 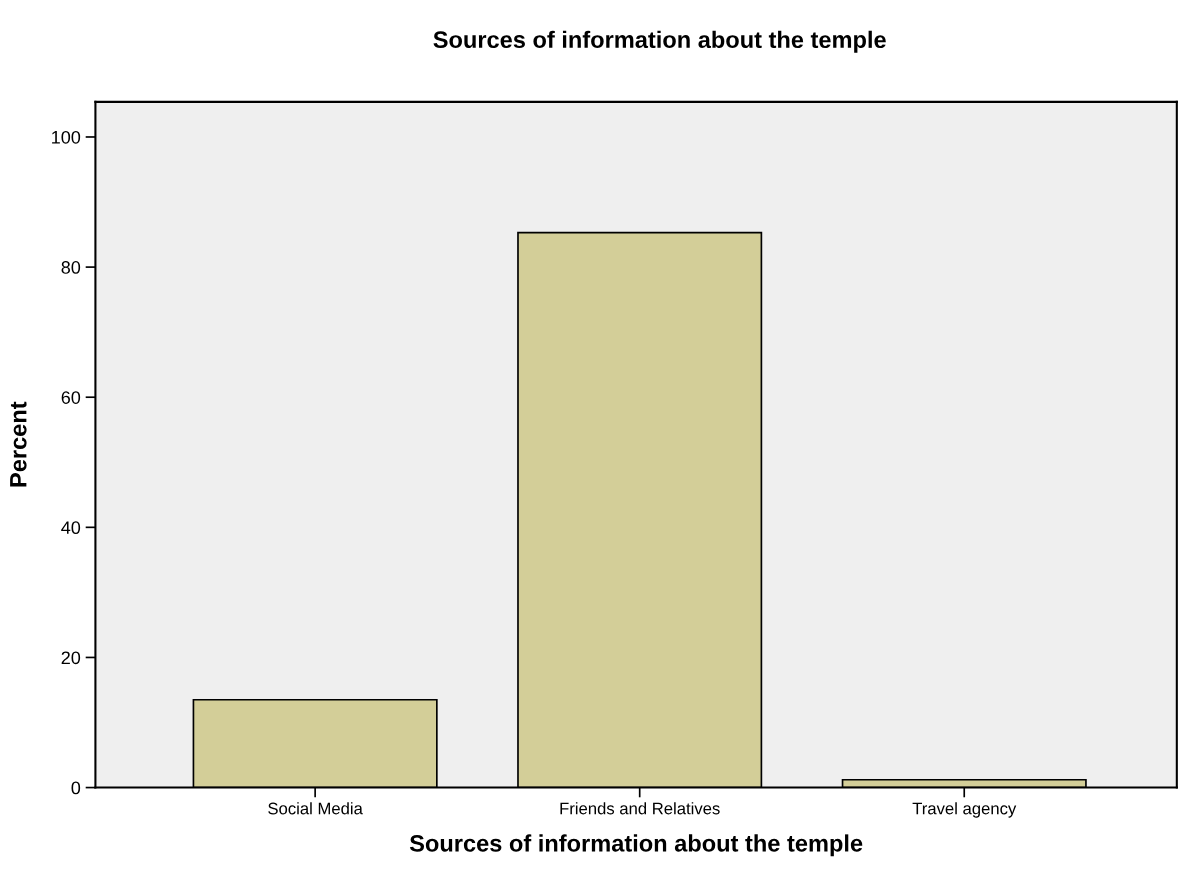 What do you see at coordinates (71, 658) in the screenshot?
I see `y-tick-label: 20` at bounding box center [71, 658].